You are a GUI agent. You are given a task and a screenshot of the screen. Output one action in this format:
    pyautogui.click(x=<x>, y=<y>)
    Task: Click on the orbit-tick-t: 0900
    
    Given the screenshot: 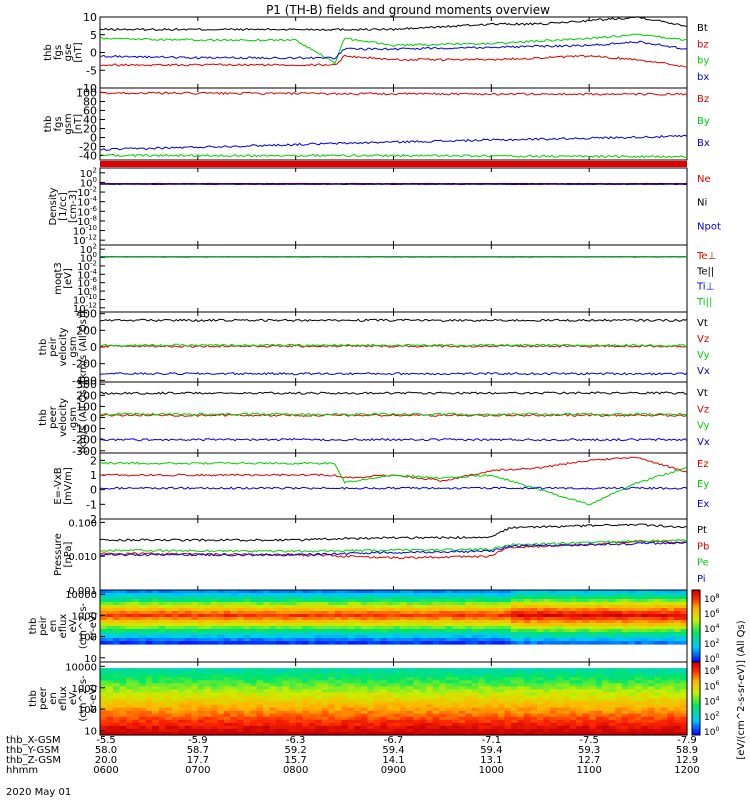 What is the action you would take?
    pyautogui.click(x=393, y=770)
    